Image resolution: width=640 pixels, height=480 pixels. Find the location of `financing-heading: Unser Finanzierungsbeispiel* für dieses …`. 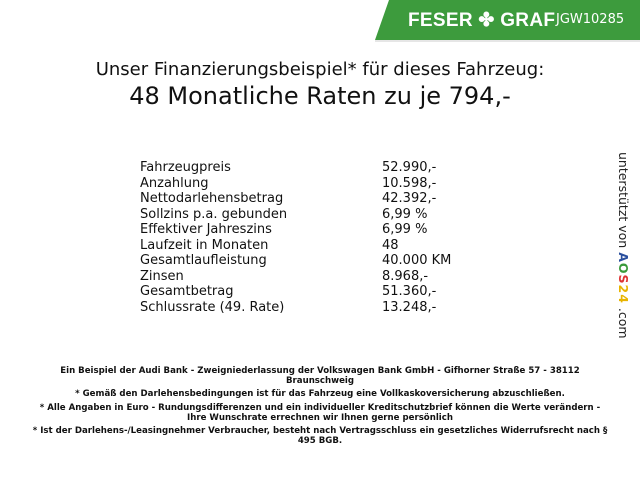

financing-heading: Unser Finanzierungsbeispiel* für dieses … is located at coordinates (320, 69).